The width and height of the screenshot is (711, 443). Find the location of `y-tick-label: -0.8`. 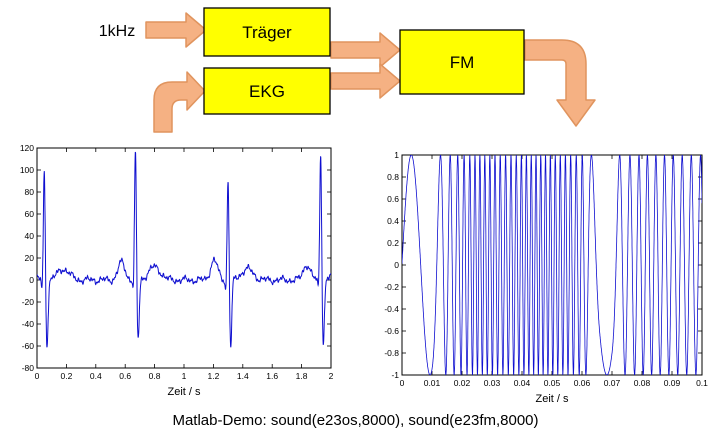

y-tick-label: -0.8 is located at coordinates (391, 353).